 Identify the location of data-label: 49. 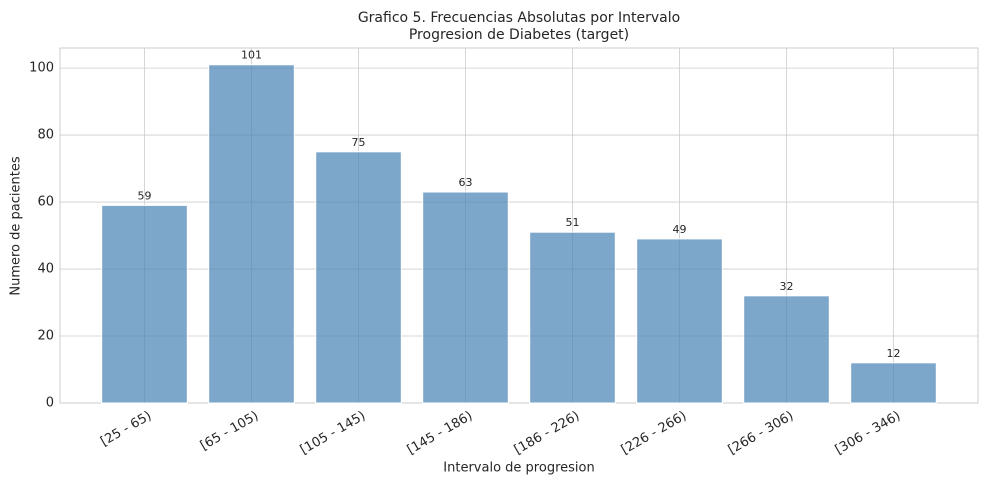
(680, 229).